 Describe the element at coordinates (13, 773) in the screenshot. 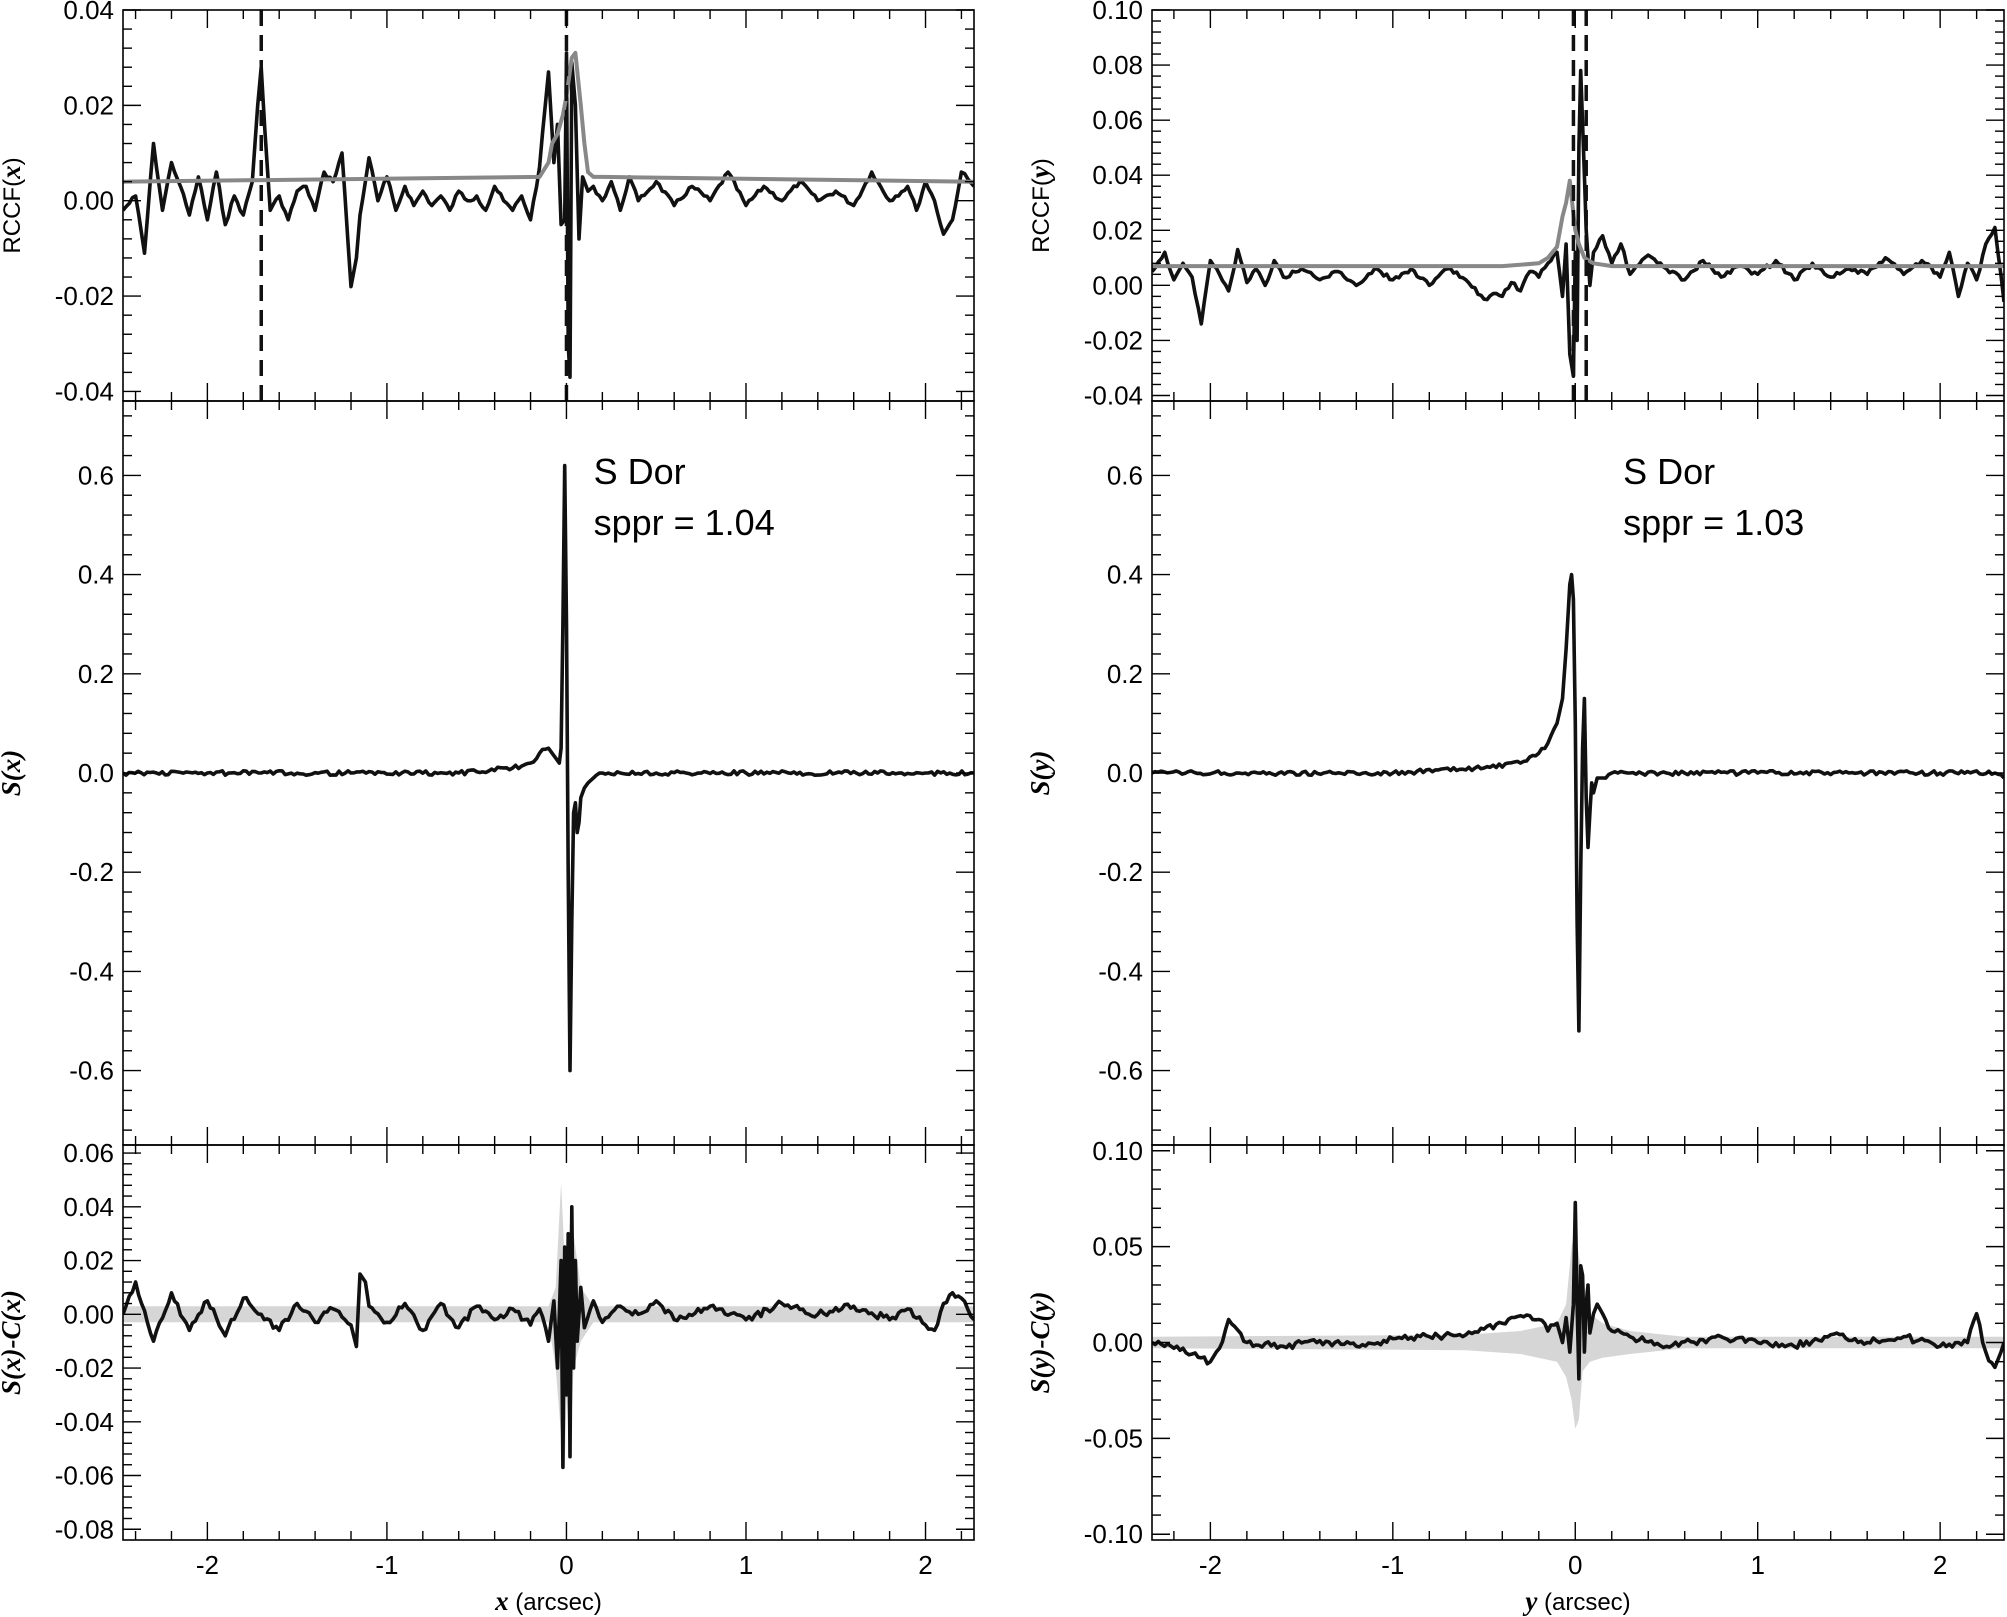

I see `s_x-y-axis-title: S(x)` at that location.